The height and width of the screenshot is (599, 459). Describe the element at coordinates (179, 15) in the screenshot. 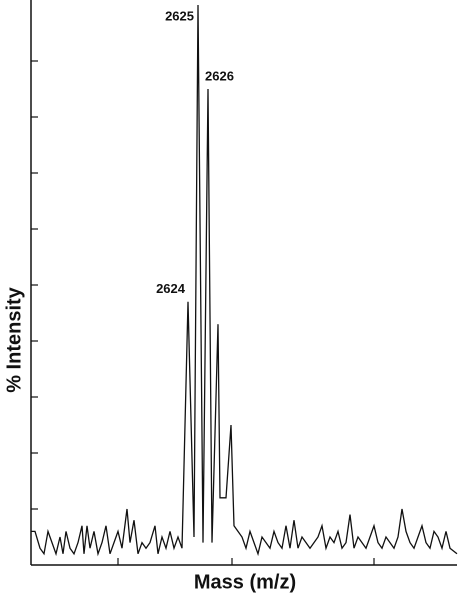

I see `peak-label: 2625` at that location.